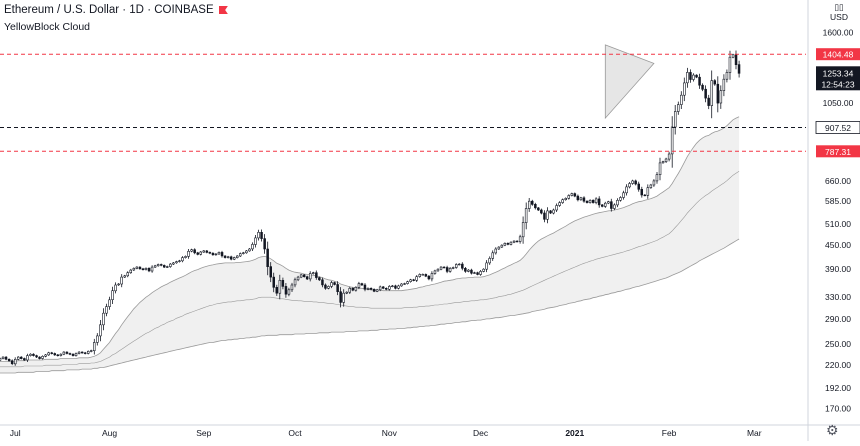  Describe the element at coordinates (136, 10) in the screenshot. I see `interval-label: 1D` at that location.